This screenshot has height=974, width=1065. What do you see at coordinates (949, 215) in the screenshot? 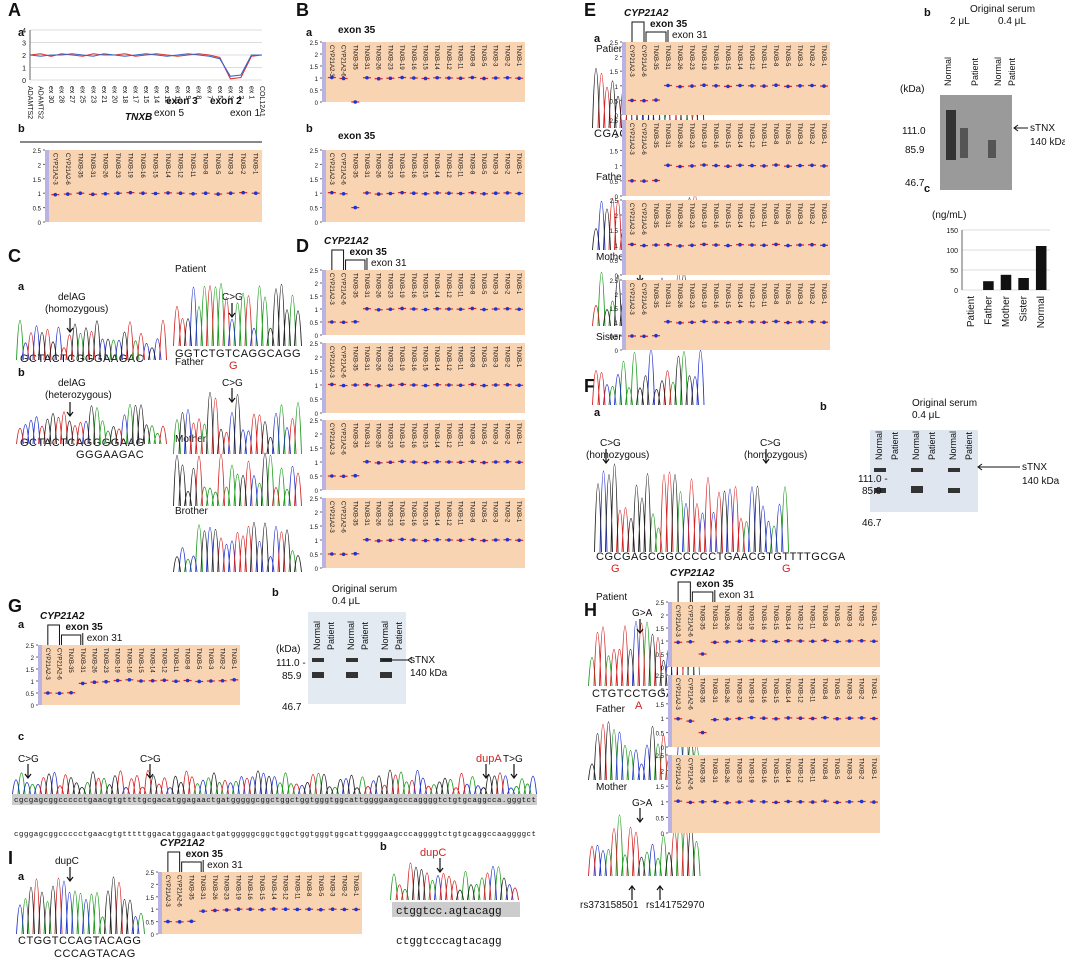
I see `y-axis-label: (ng/mL)` at bounding box center [949, 215].